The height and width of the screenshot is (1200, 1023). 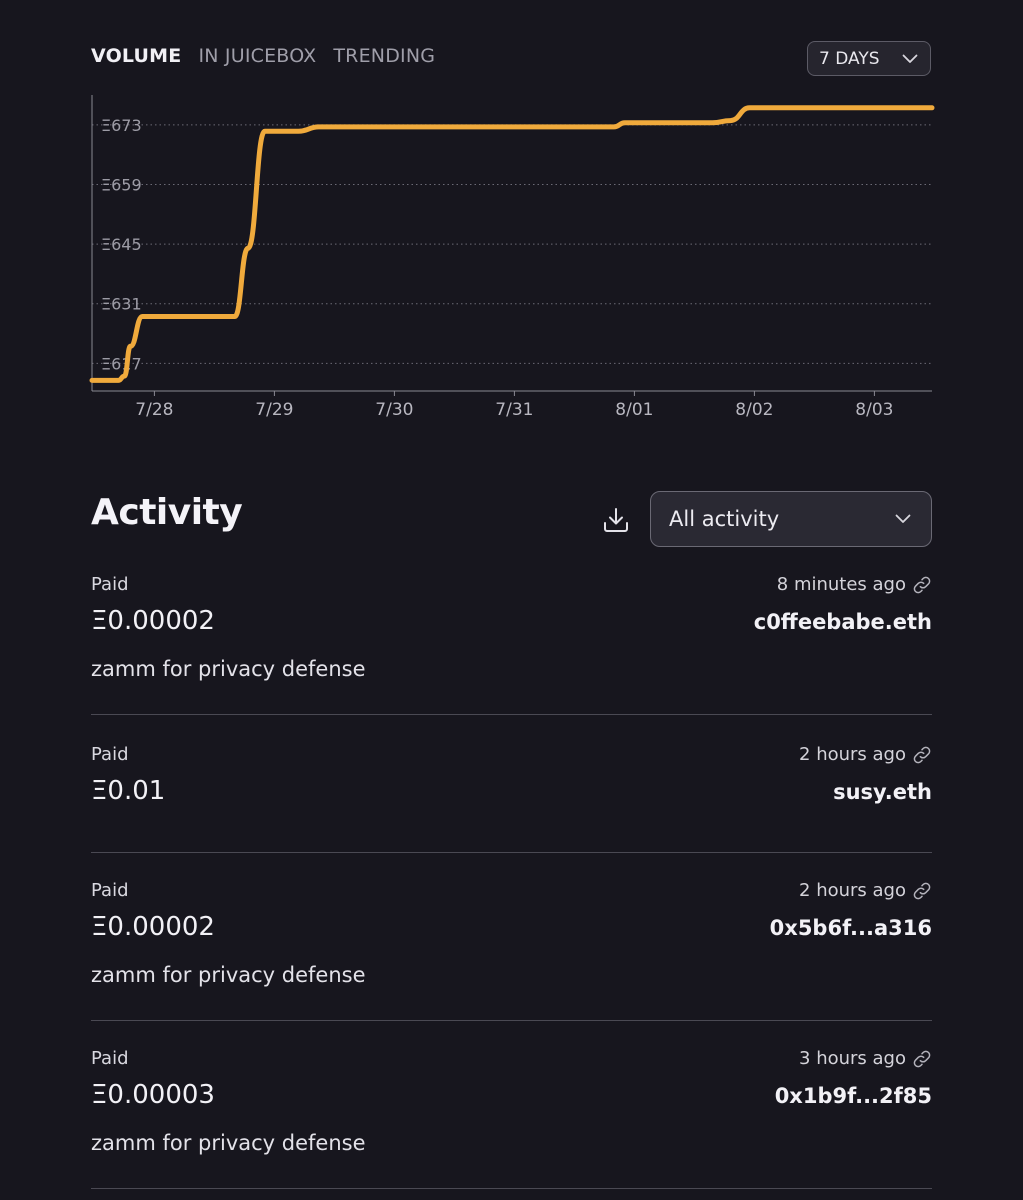 I want to click on activity-filter-value: All activity, so click(x=724, y=519).